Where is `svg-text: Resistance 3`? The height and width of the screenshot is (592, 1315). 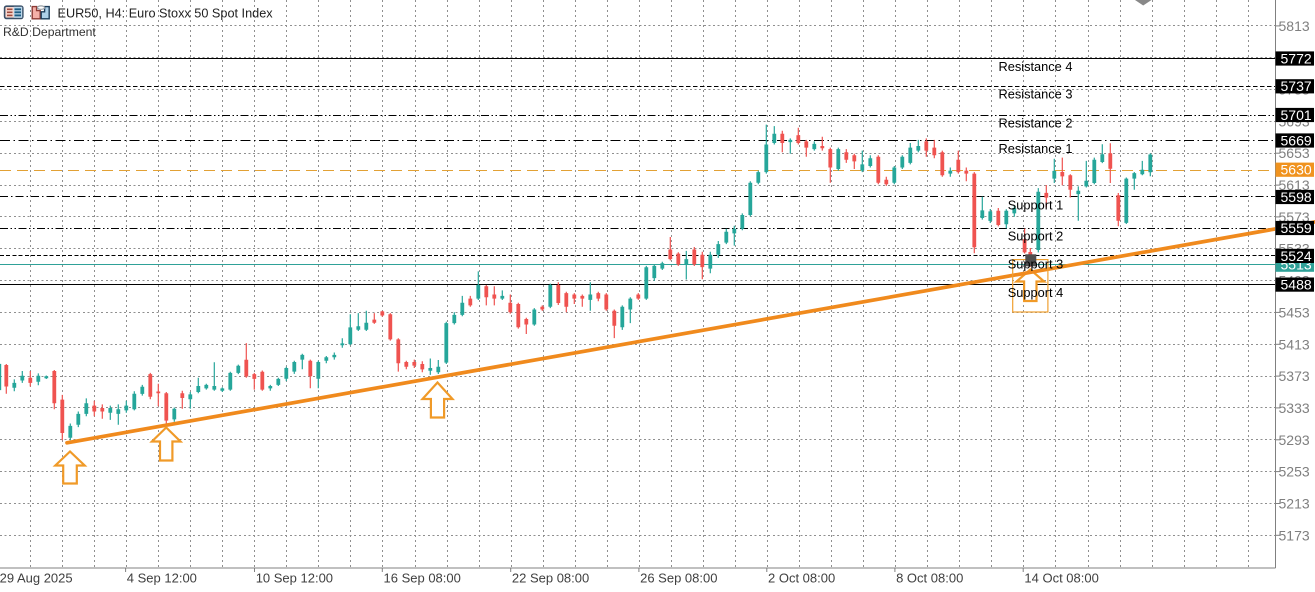 svg-text: Resistance 3 is located at coordinates (1036, 94).